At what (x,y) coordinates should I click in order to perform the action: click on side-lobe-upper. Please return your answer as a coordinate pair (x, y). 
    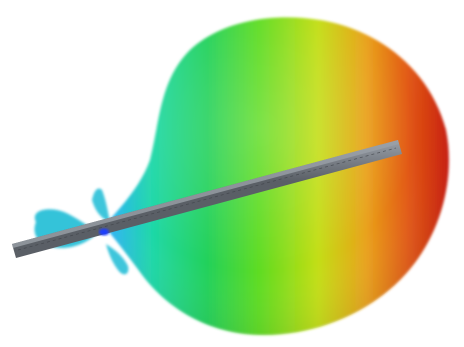
    Looking at the image, I should click on (101, 205).